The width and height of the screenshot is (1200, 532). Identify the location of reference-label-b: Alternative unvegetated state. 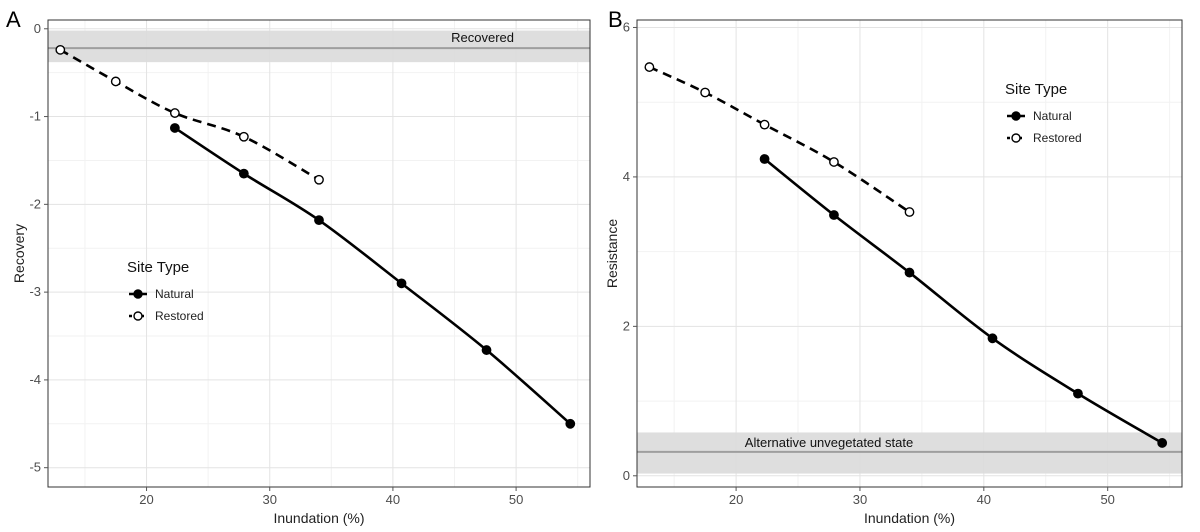
(829, 442).